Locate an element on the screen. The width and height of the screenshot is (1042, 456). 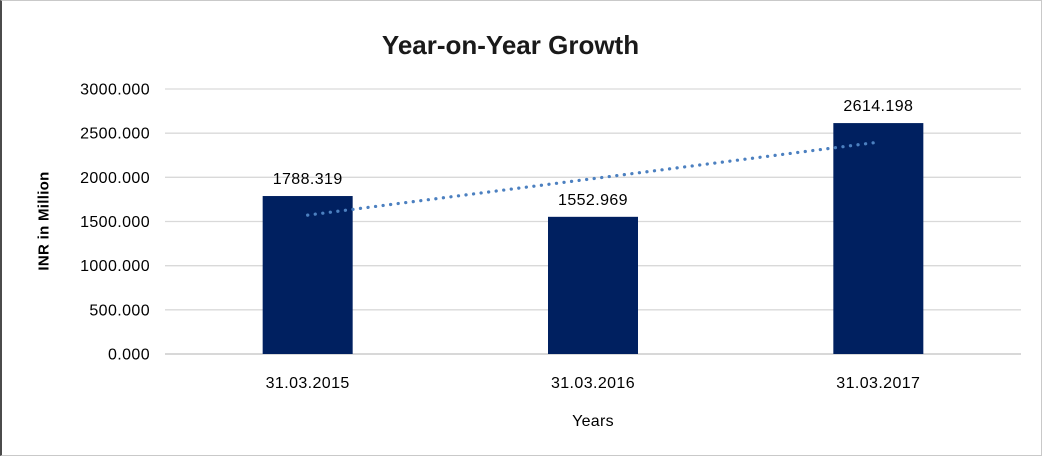
chart-title: Year-on-Year Growth is located at coordinates (510, 45).